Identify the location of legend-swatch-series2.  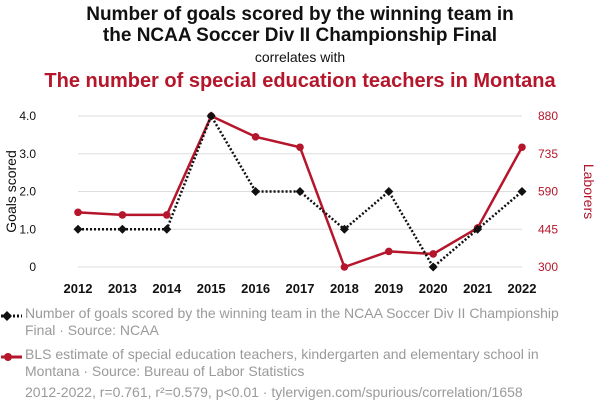
(11, 357).